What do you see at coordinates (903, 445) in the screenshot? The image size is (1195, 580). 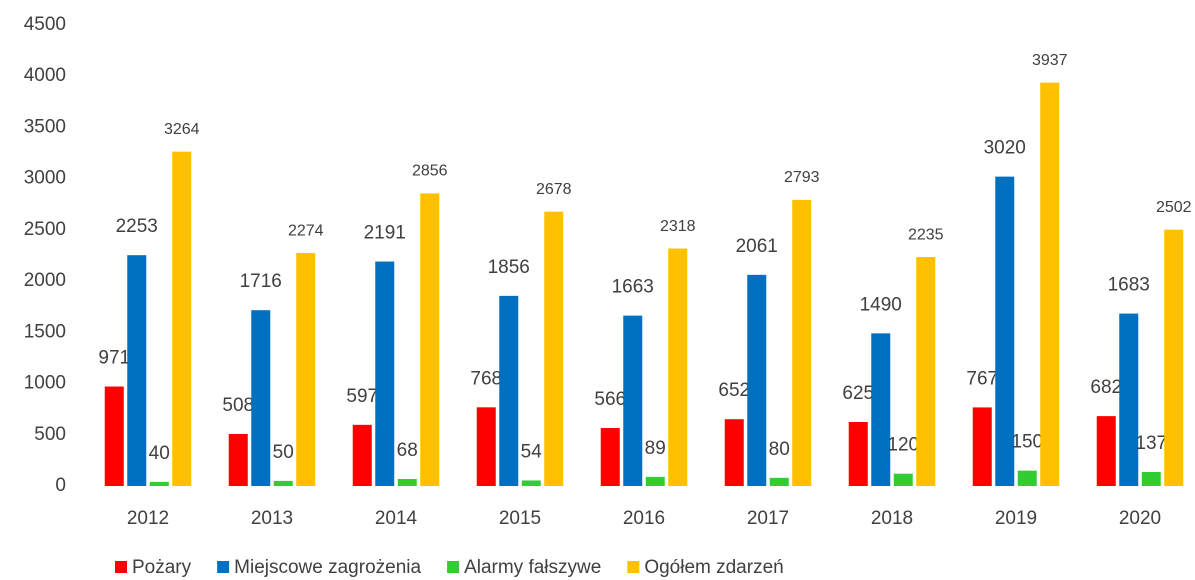 I see `data-label: 120` at bounding box center [903, 445].